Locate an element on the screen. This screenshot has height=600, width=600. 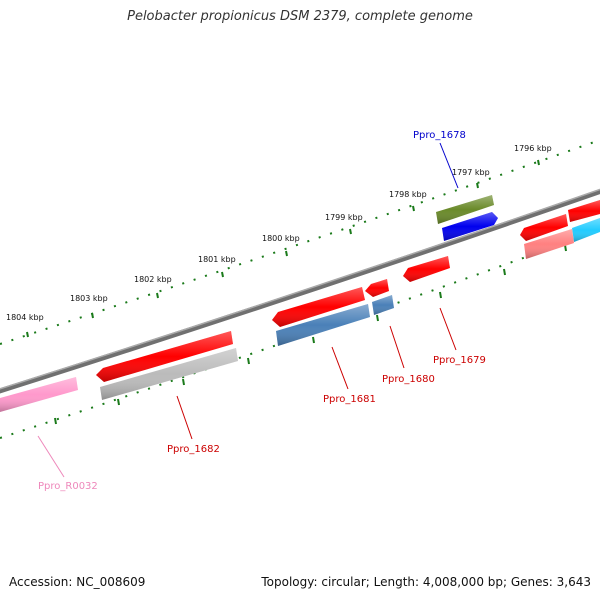
gene-label-ppro-1681: Ppro_1681 is located at coordinates (349, 399).